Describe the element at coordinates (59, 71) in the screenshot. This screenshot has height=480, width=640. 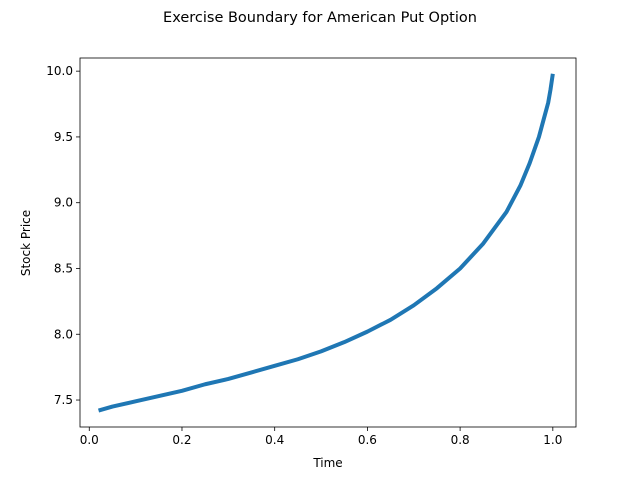
I see `y-tick-label: 10.0` at that location.